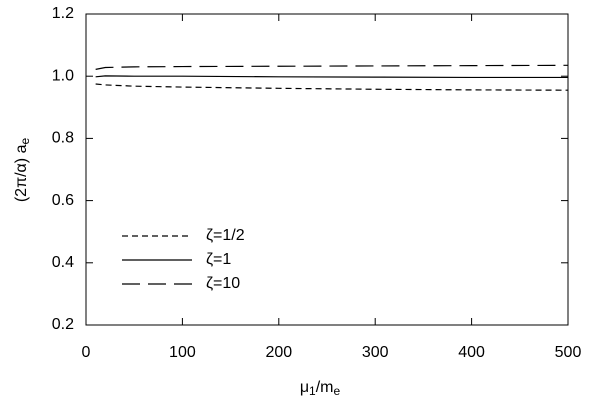 This screenshot has height=411, width=599. I want to click on x-axis-label: μ1/me, so click(320, 388).